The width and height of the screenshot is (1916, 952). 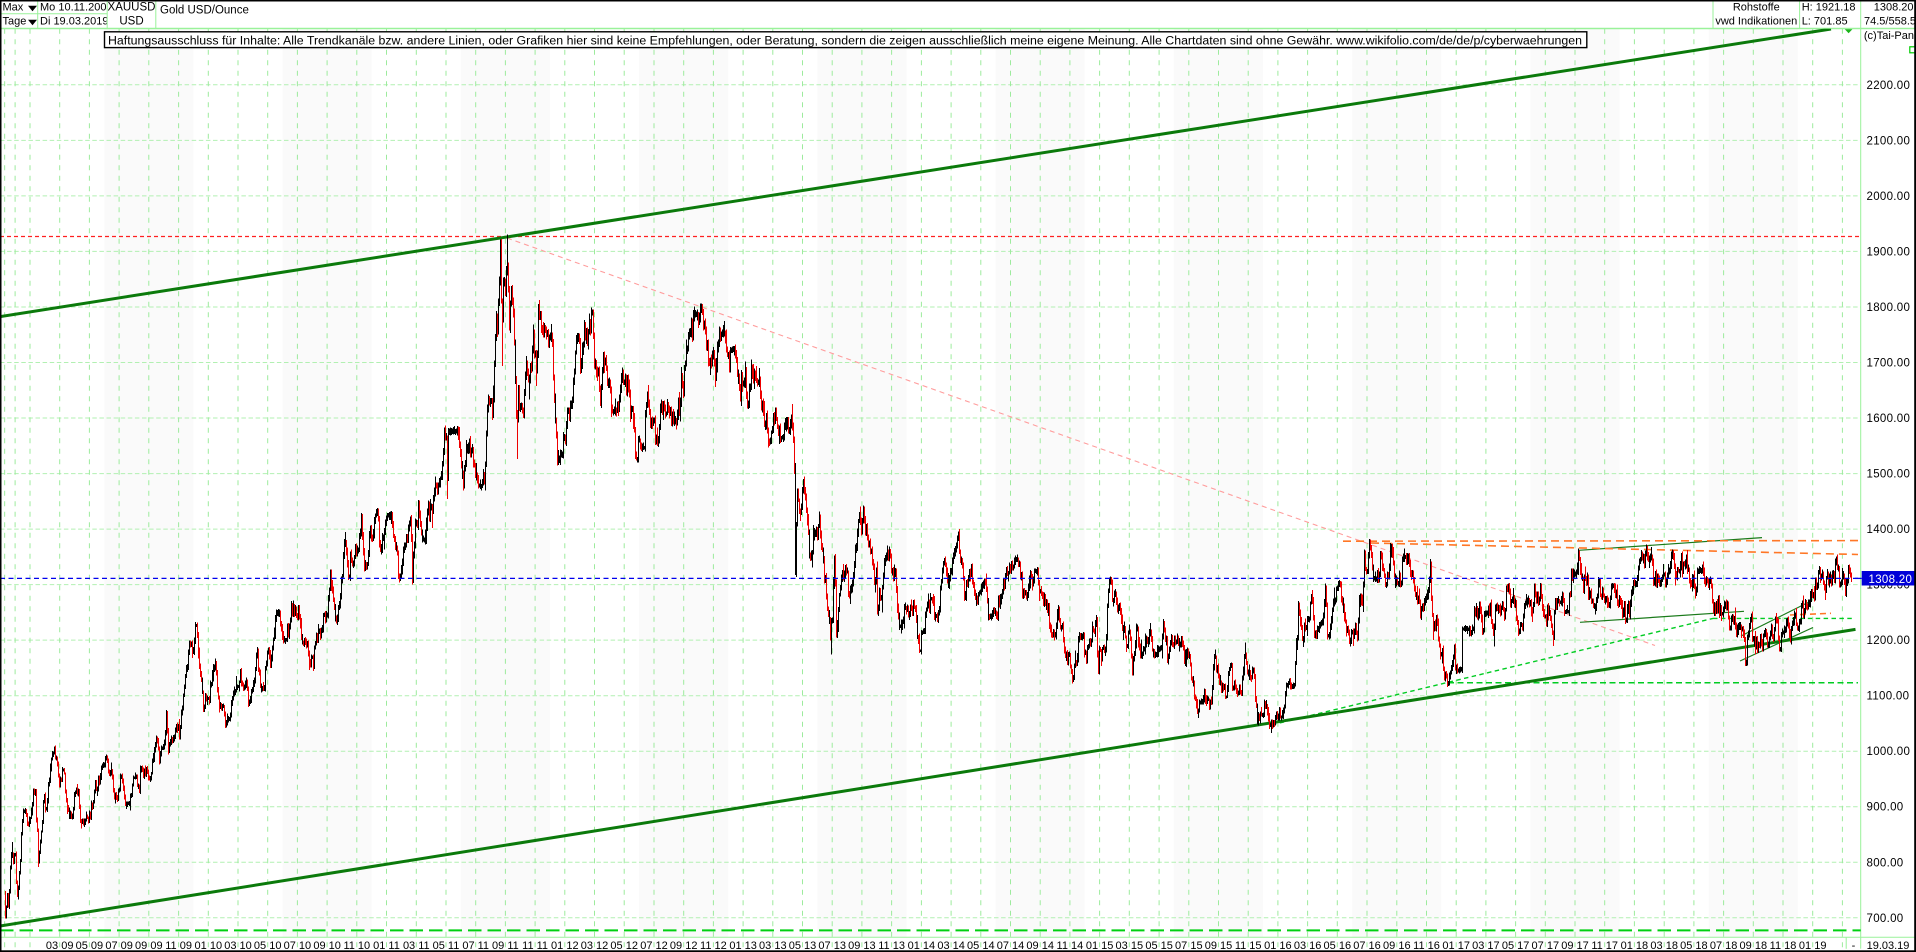 What do you see at coordinates (1546, 946) in the screenshot?
I see `svg-text: 07 17` at bounding box center [1546, 946].